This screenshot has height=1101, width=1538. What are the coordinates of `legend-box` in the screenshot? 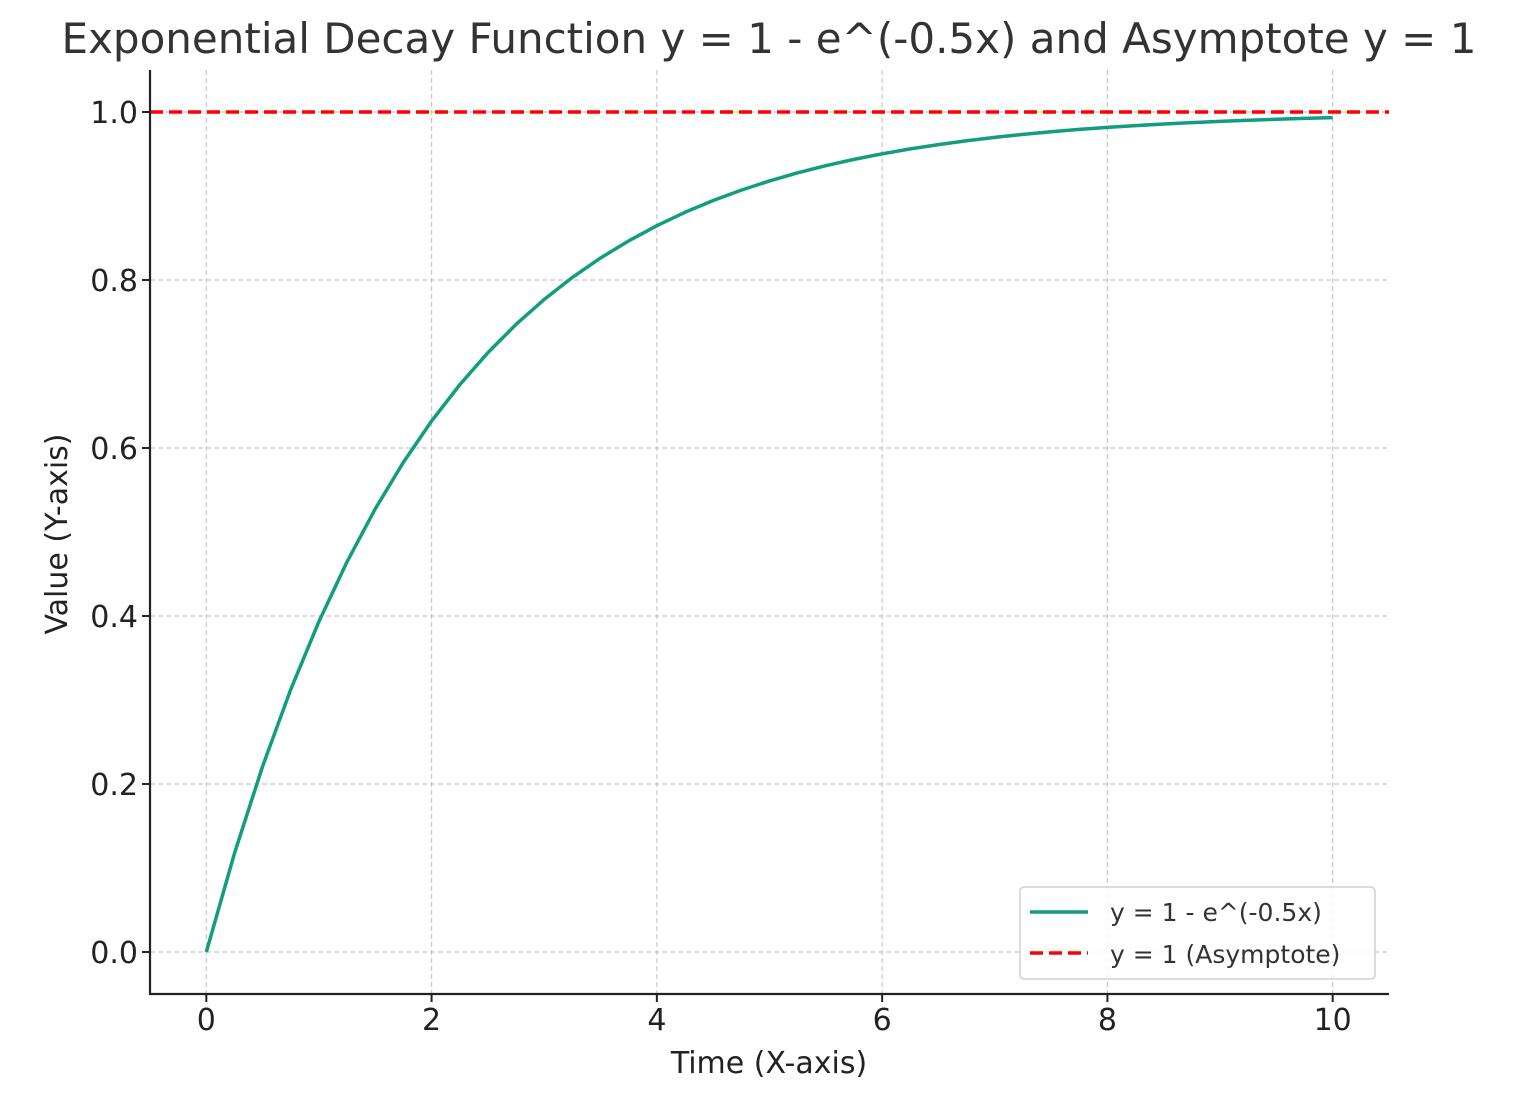 It's located at (1197, 933).